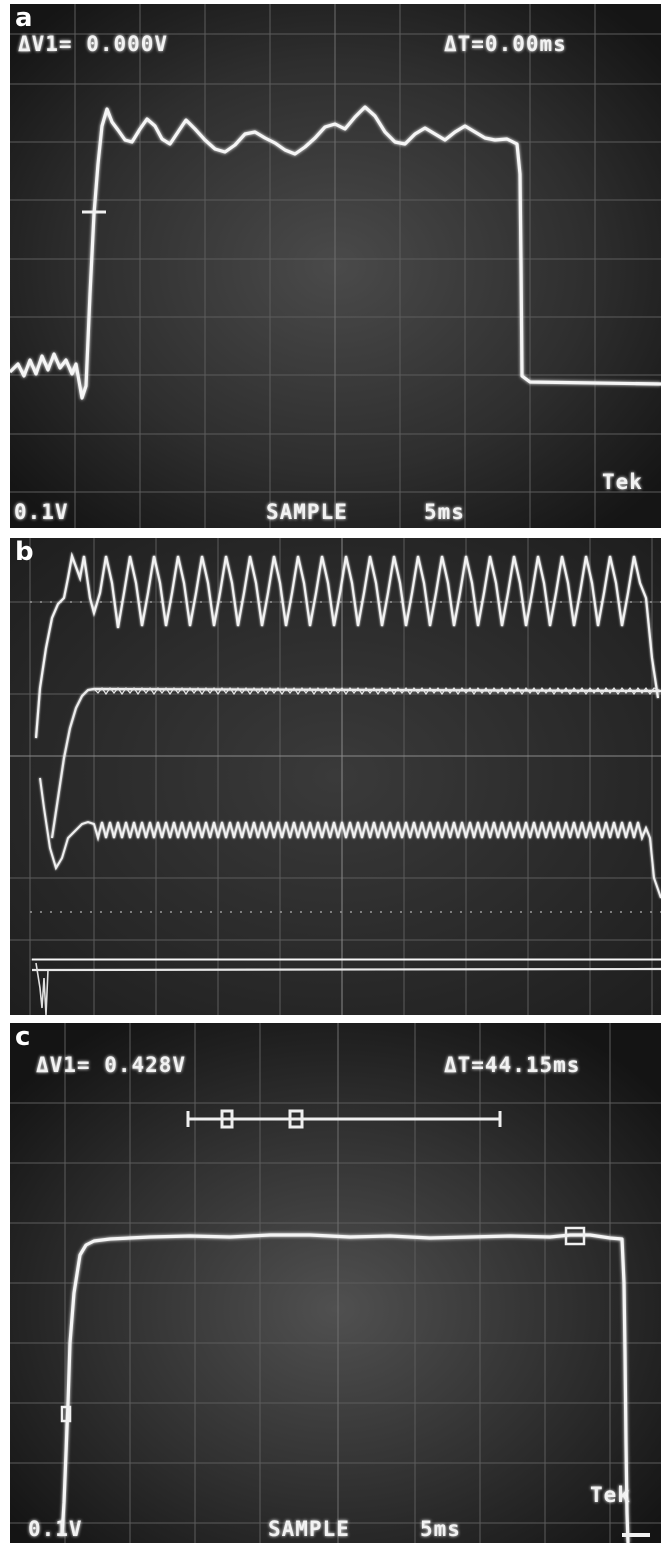 This screenshot has height=1547, width=665. Describe the element at coordinates (23, 1037) in the screenshot. I see `panel-letter: c` at that location.